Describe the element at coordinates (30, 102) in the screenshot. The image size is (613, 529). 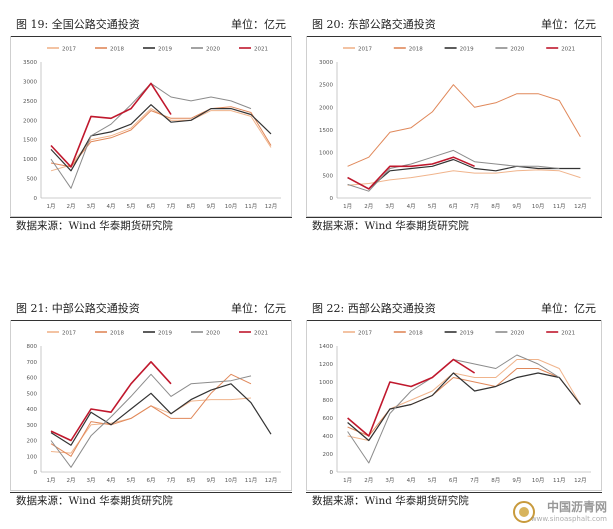
I see `y-tick-label: 2500` at that location.